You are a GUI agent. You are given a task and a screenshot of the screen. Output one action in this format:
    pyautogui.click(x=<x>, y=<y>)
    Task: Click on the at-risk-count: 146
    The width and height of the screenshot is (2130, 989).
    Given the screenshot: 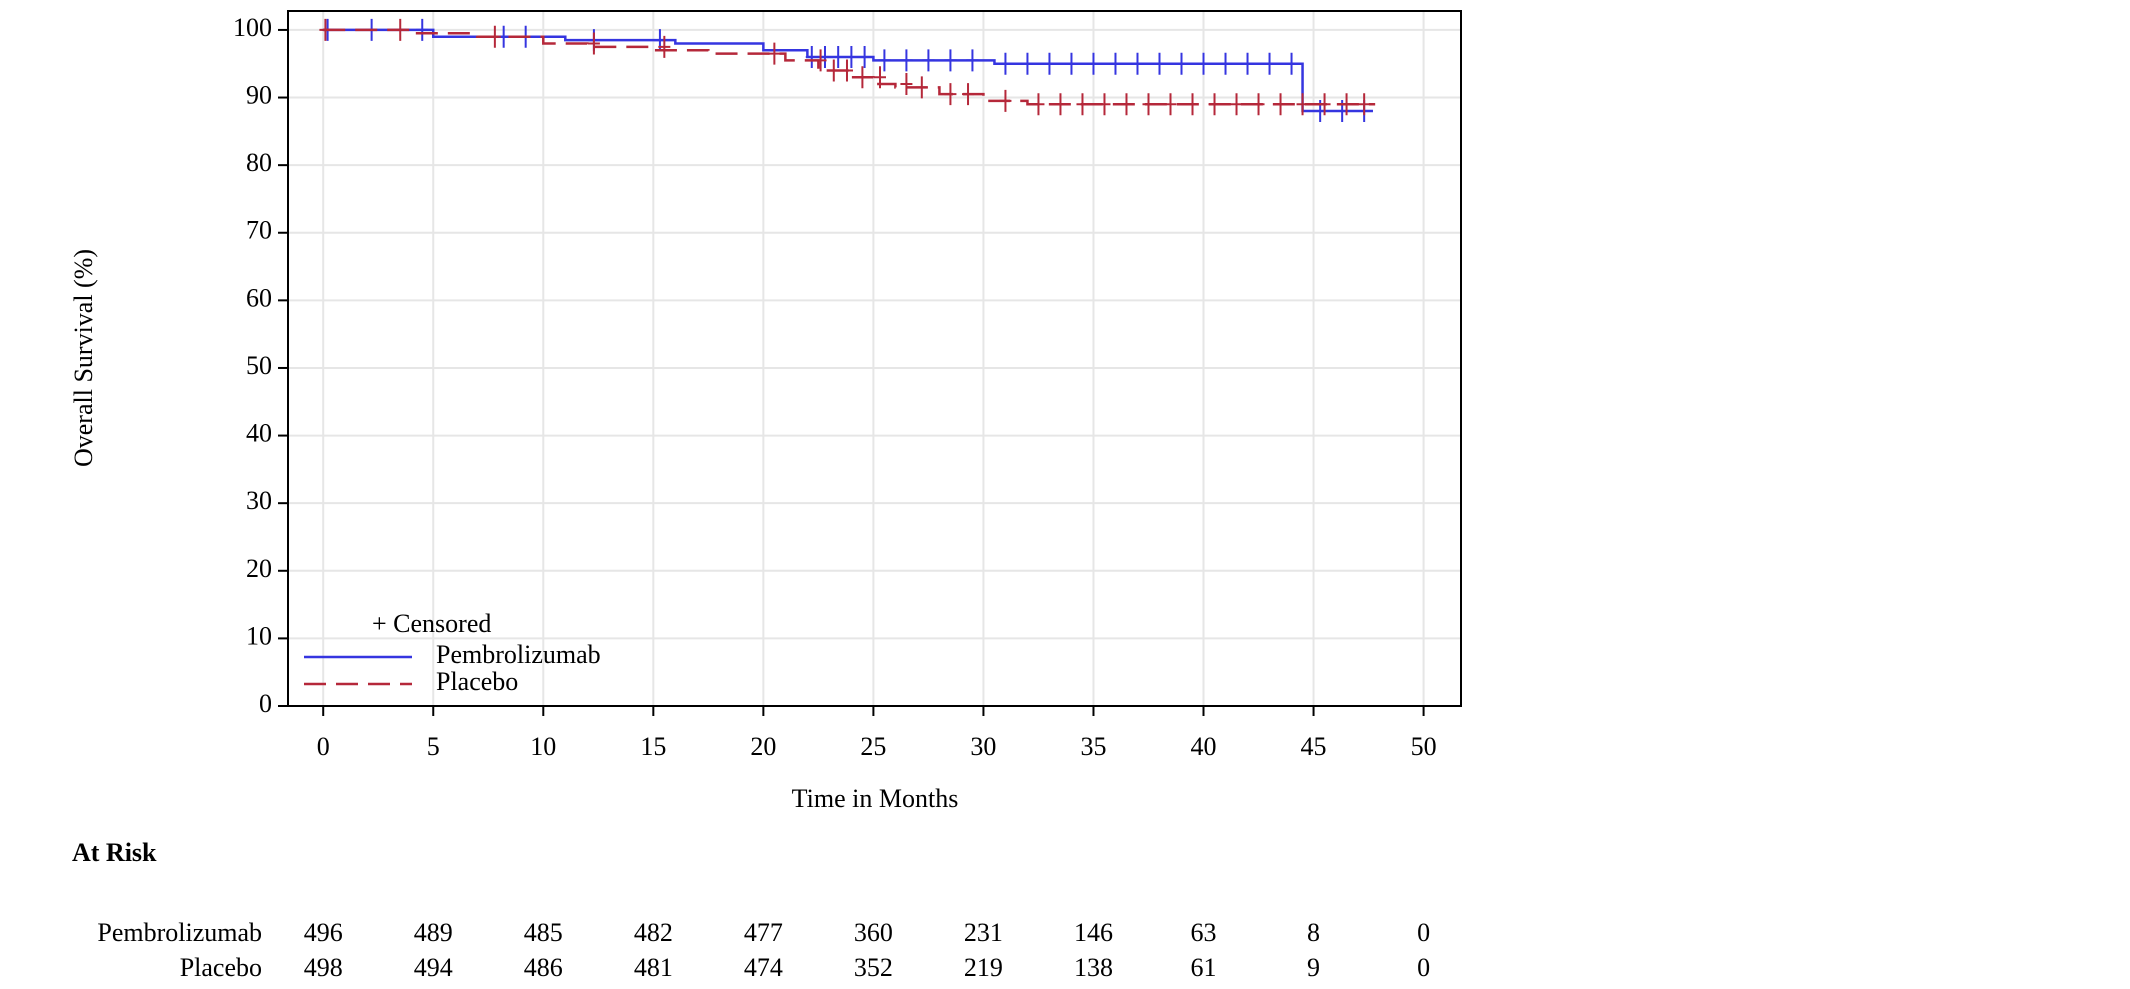 What is the action you would take?
    pyautogui.click(x=1093, y=932)
    